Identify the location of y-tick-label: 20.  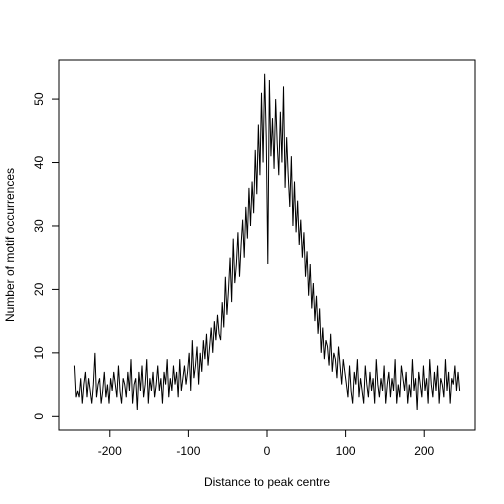
(39, 289).